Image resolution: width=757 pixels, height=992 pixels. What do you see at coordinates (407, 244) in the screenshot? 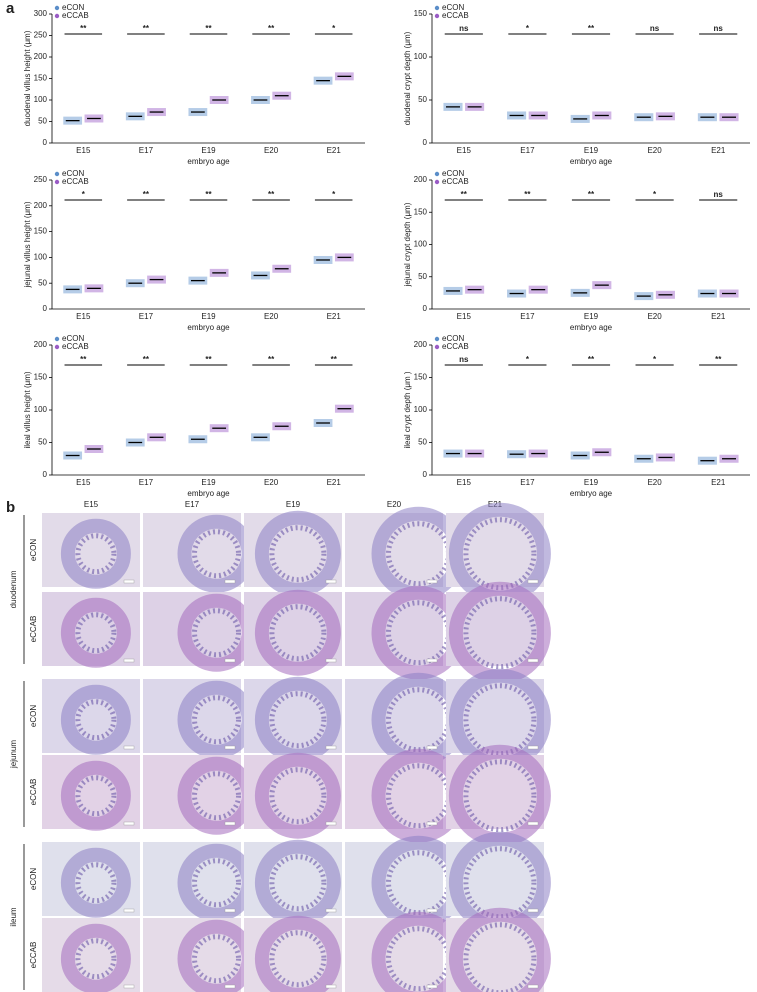
I see `y-axis-label: jejunal crypt depth (μm)` at bounding box center [407, 244].